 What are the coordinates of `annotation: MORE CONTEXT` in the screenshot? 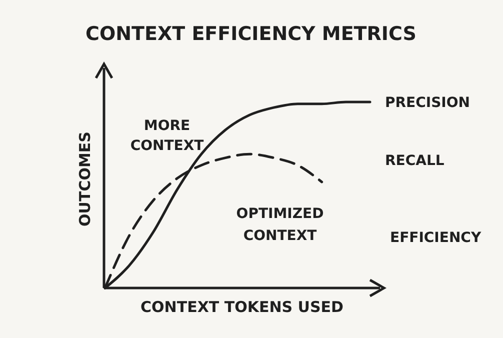 It's located at (167, 136).